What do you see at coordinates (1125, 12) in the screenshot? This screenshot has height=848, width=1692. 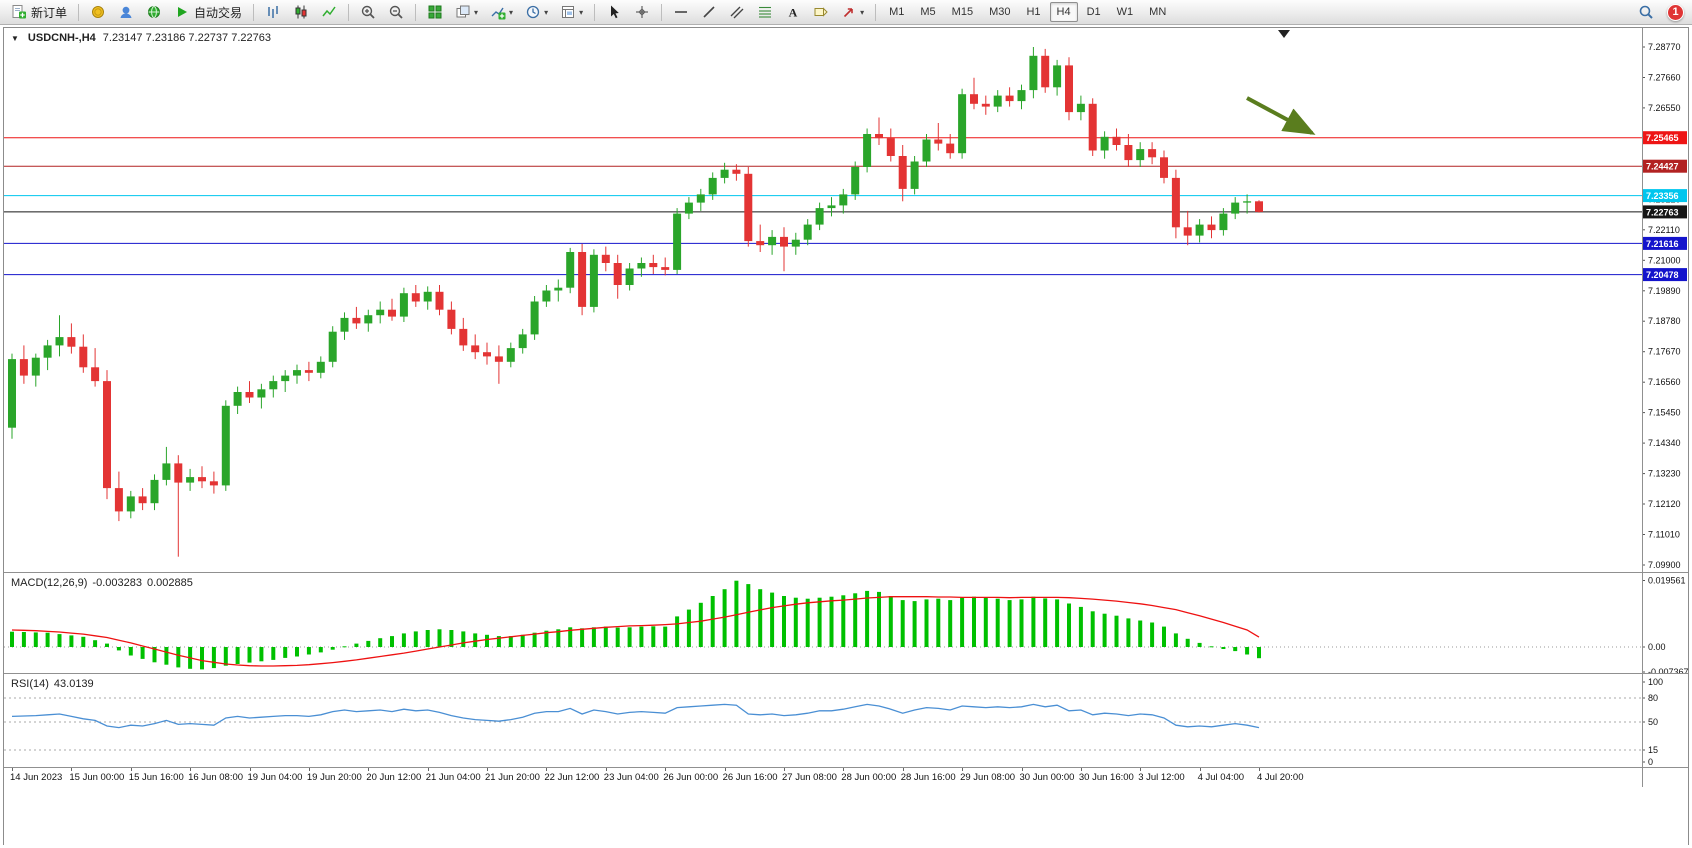 I see `timeframe-w1-button: W1` at bounding box center [1125, 12].